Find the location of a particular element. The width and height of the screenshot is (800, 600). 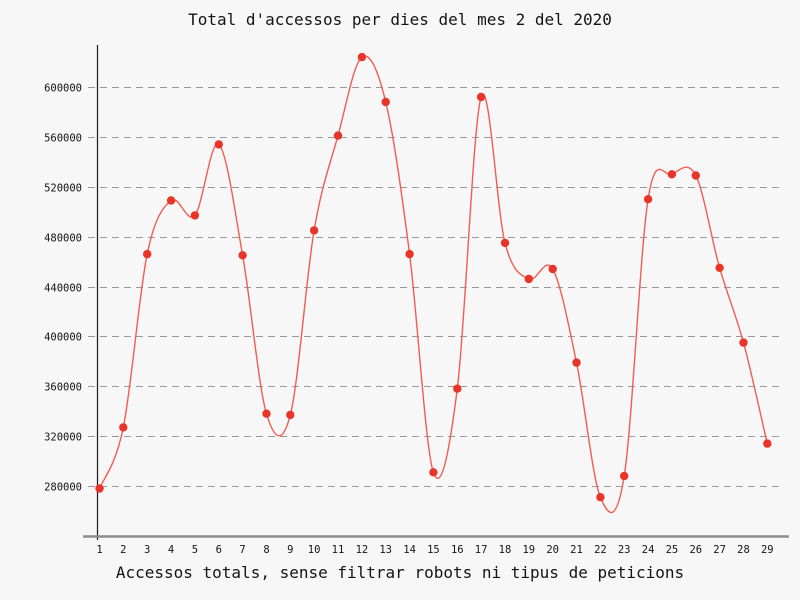

x-tick-label: 19 is located at coordinates (528, 550).